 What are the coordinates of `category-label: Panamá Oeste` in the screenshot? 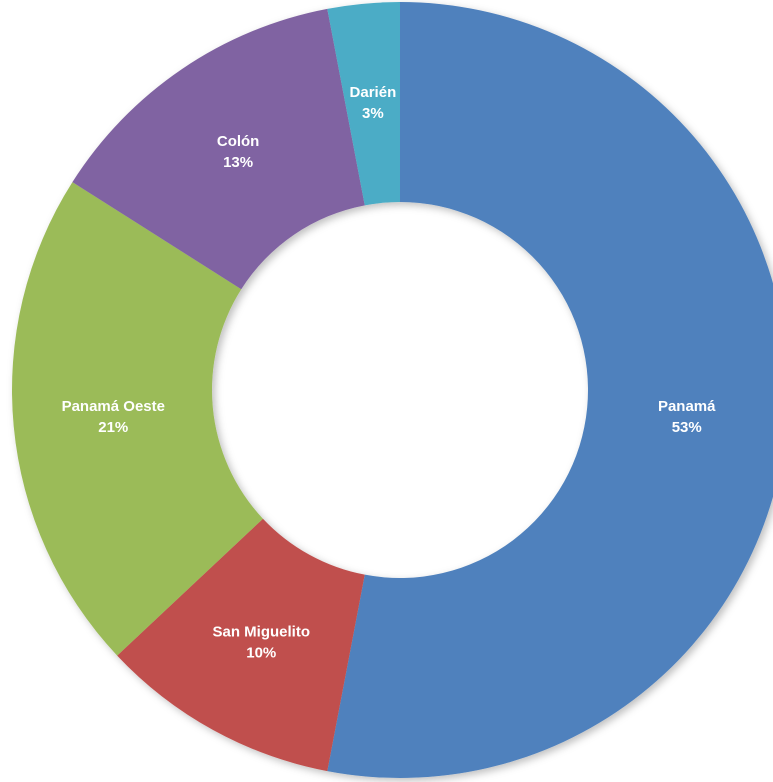 It's located at (113, 406).